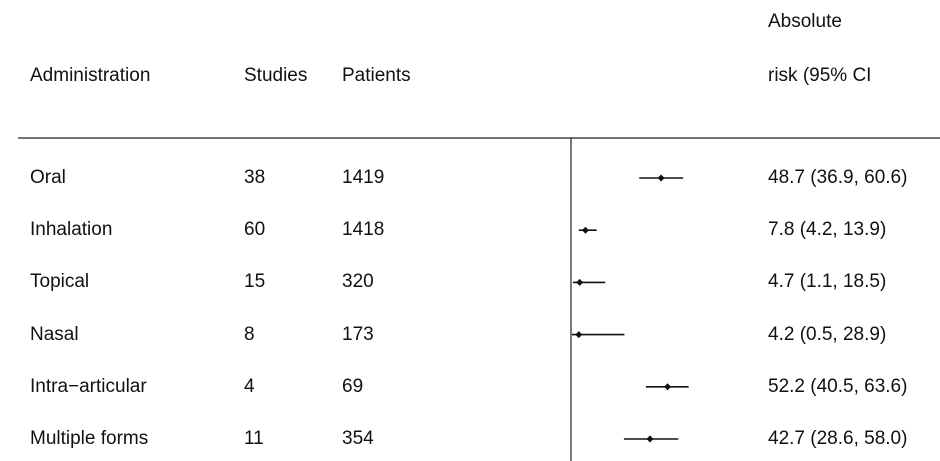  Describe the element at coordinates (249, 334) in the screenshot. I see `row-studies: 8` at that location.